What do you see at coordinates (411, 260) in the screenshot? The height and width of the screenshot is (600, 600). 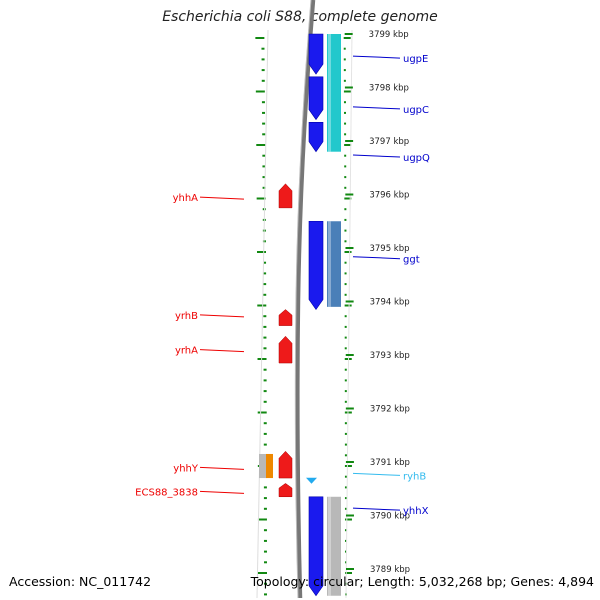 I see `gene-label-reverse: ggt` at bounding box center [411, 260].